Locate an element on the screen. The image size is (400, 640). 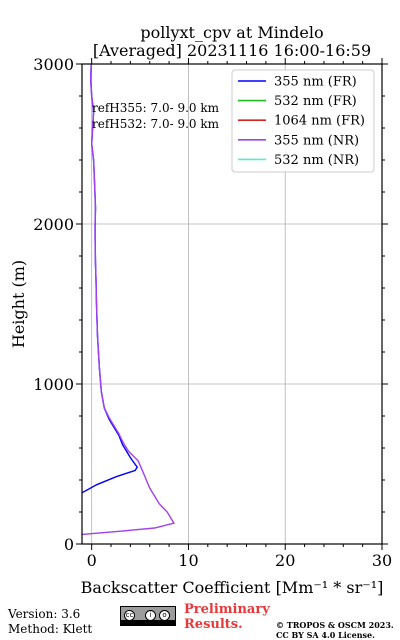
preliminary-line1: Preliminary is located at coordinates (227, 609).